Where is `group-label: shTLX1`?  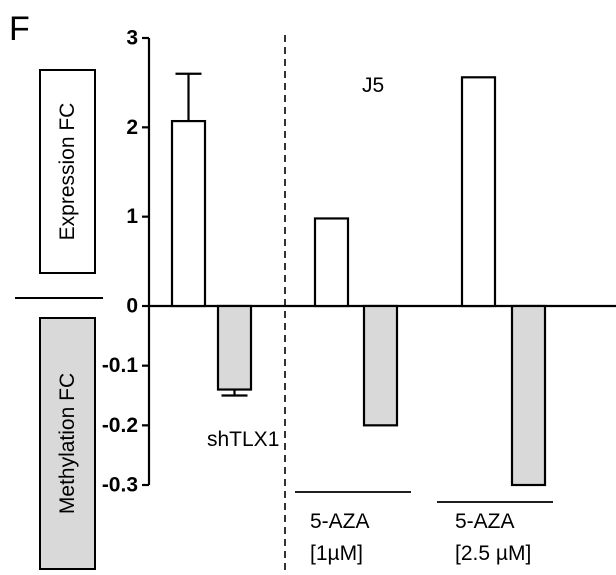 group-label: shTLX1 is located at coordinates (243, 439).